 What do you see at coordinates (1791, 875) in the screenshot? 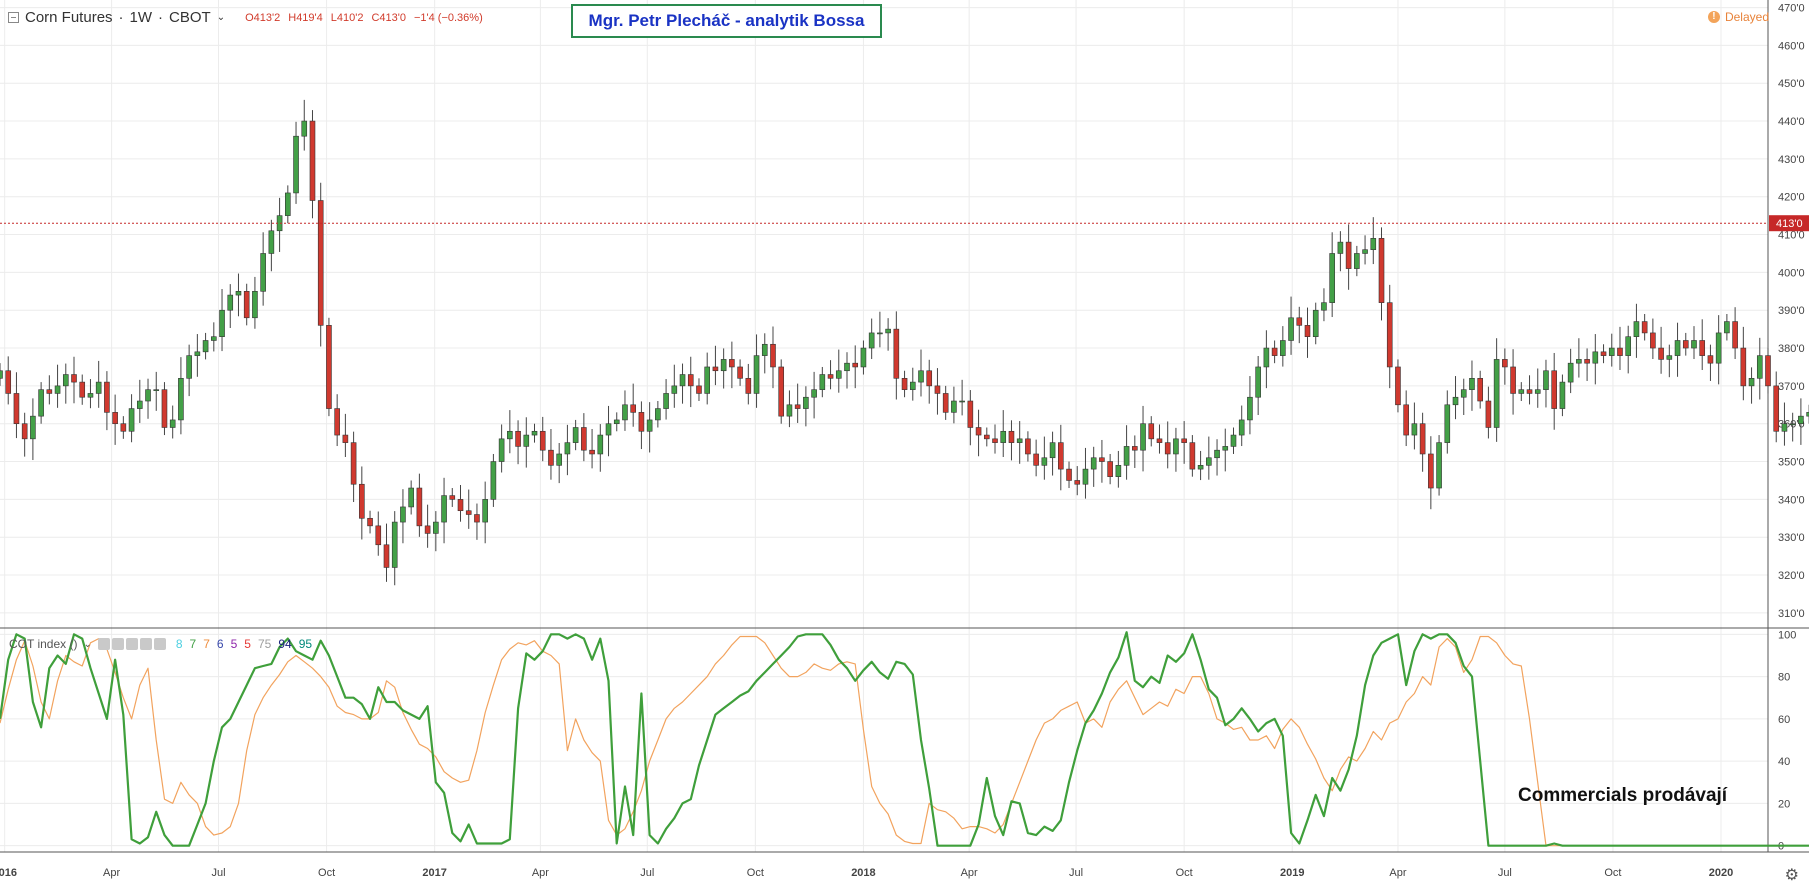
I see `gear-icon: ⚙` at bounding box center [1791, 875].